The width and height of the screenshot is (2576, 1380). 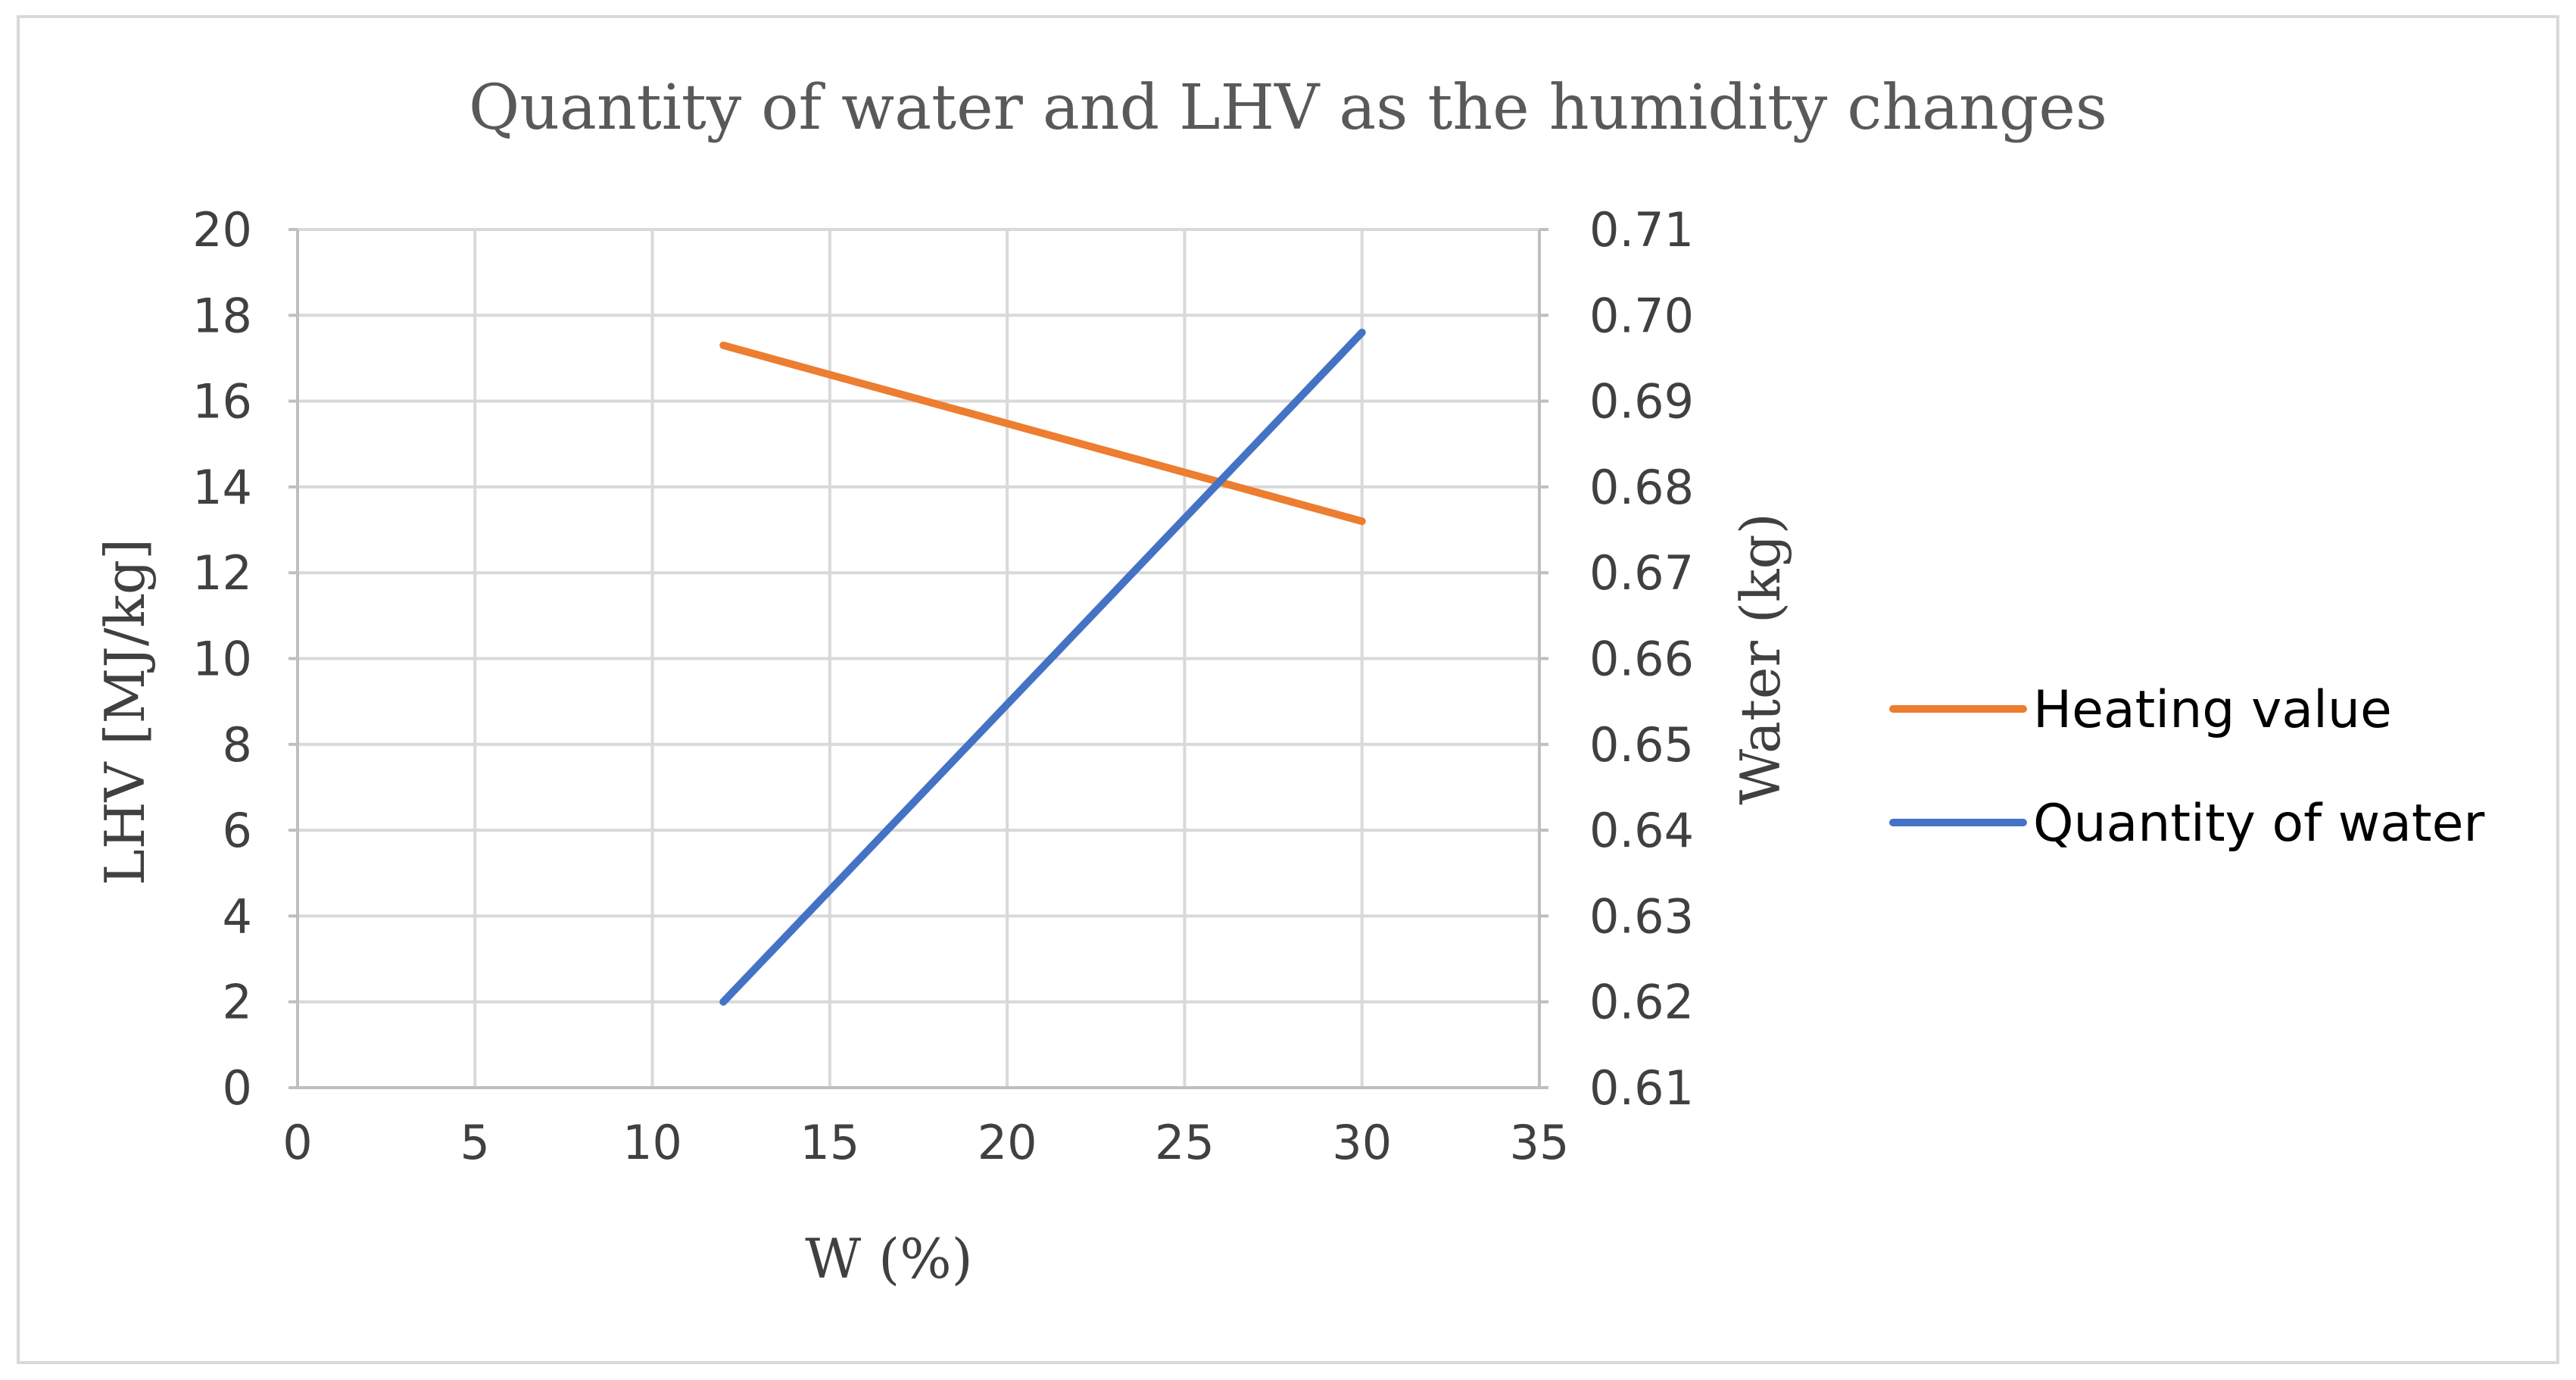 What do you see at coordinates (1641, 830) in the screenshot?
I see `y2-tick-label: 0.64` at bounding box center [1641, 830].